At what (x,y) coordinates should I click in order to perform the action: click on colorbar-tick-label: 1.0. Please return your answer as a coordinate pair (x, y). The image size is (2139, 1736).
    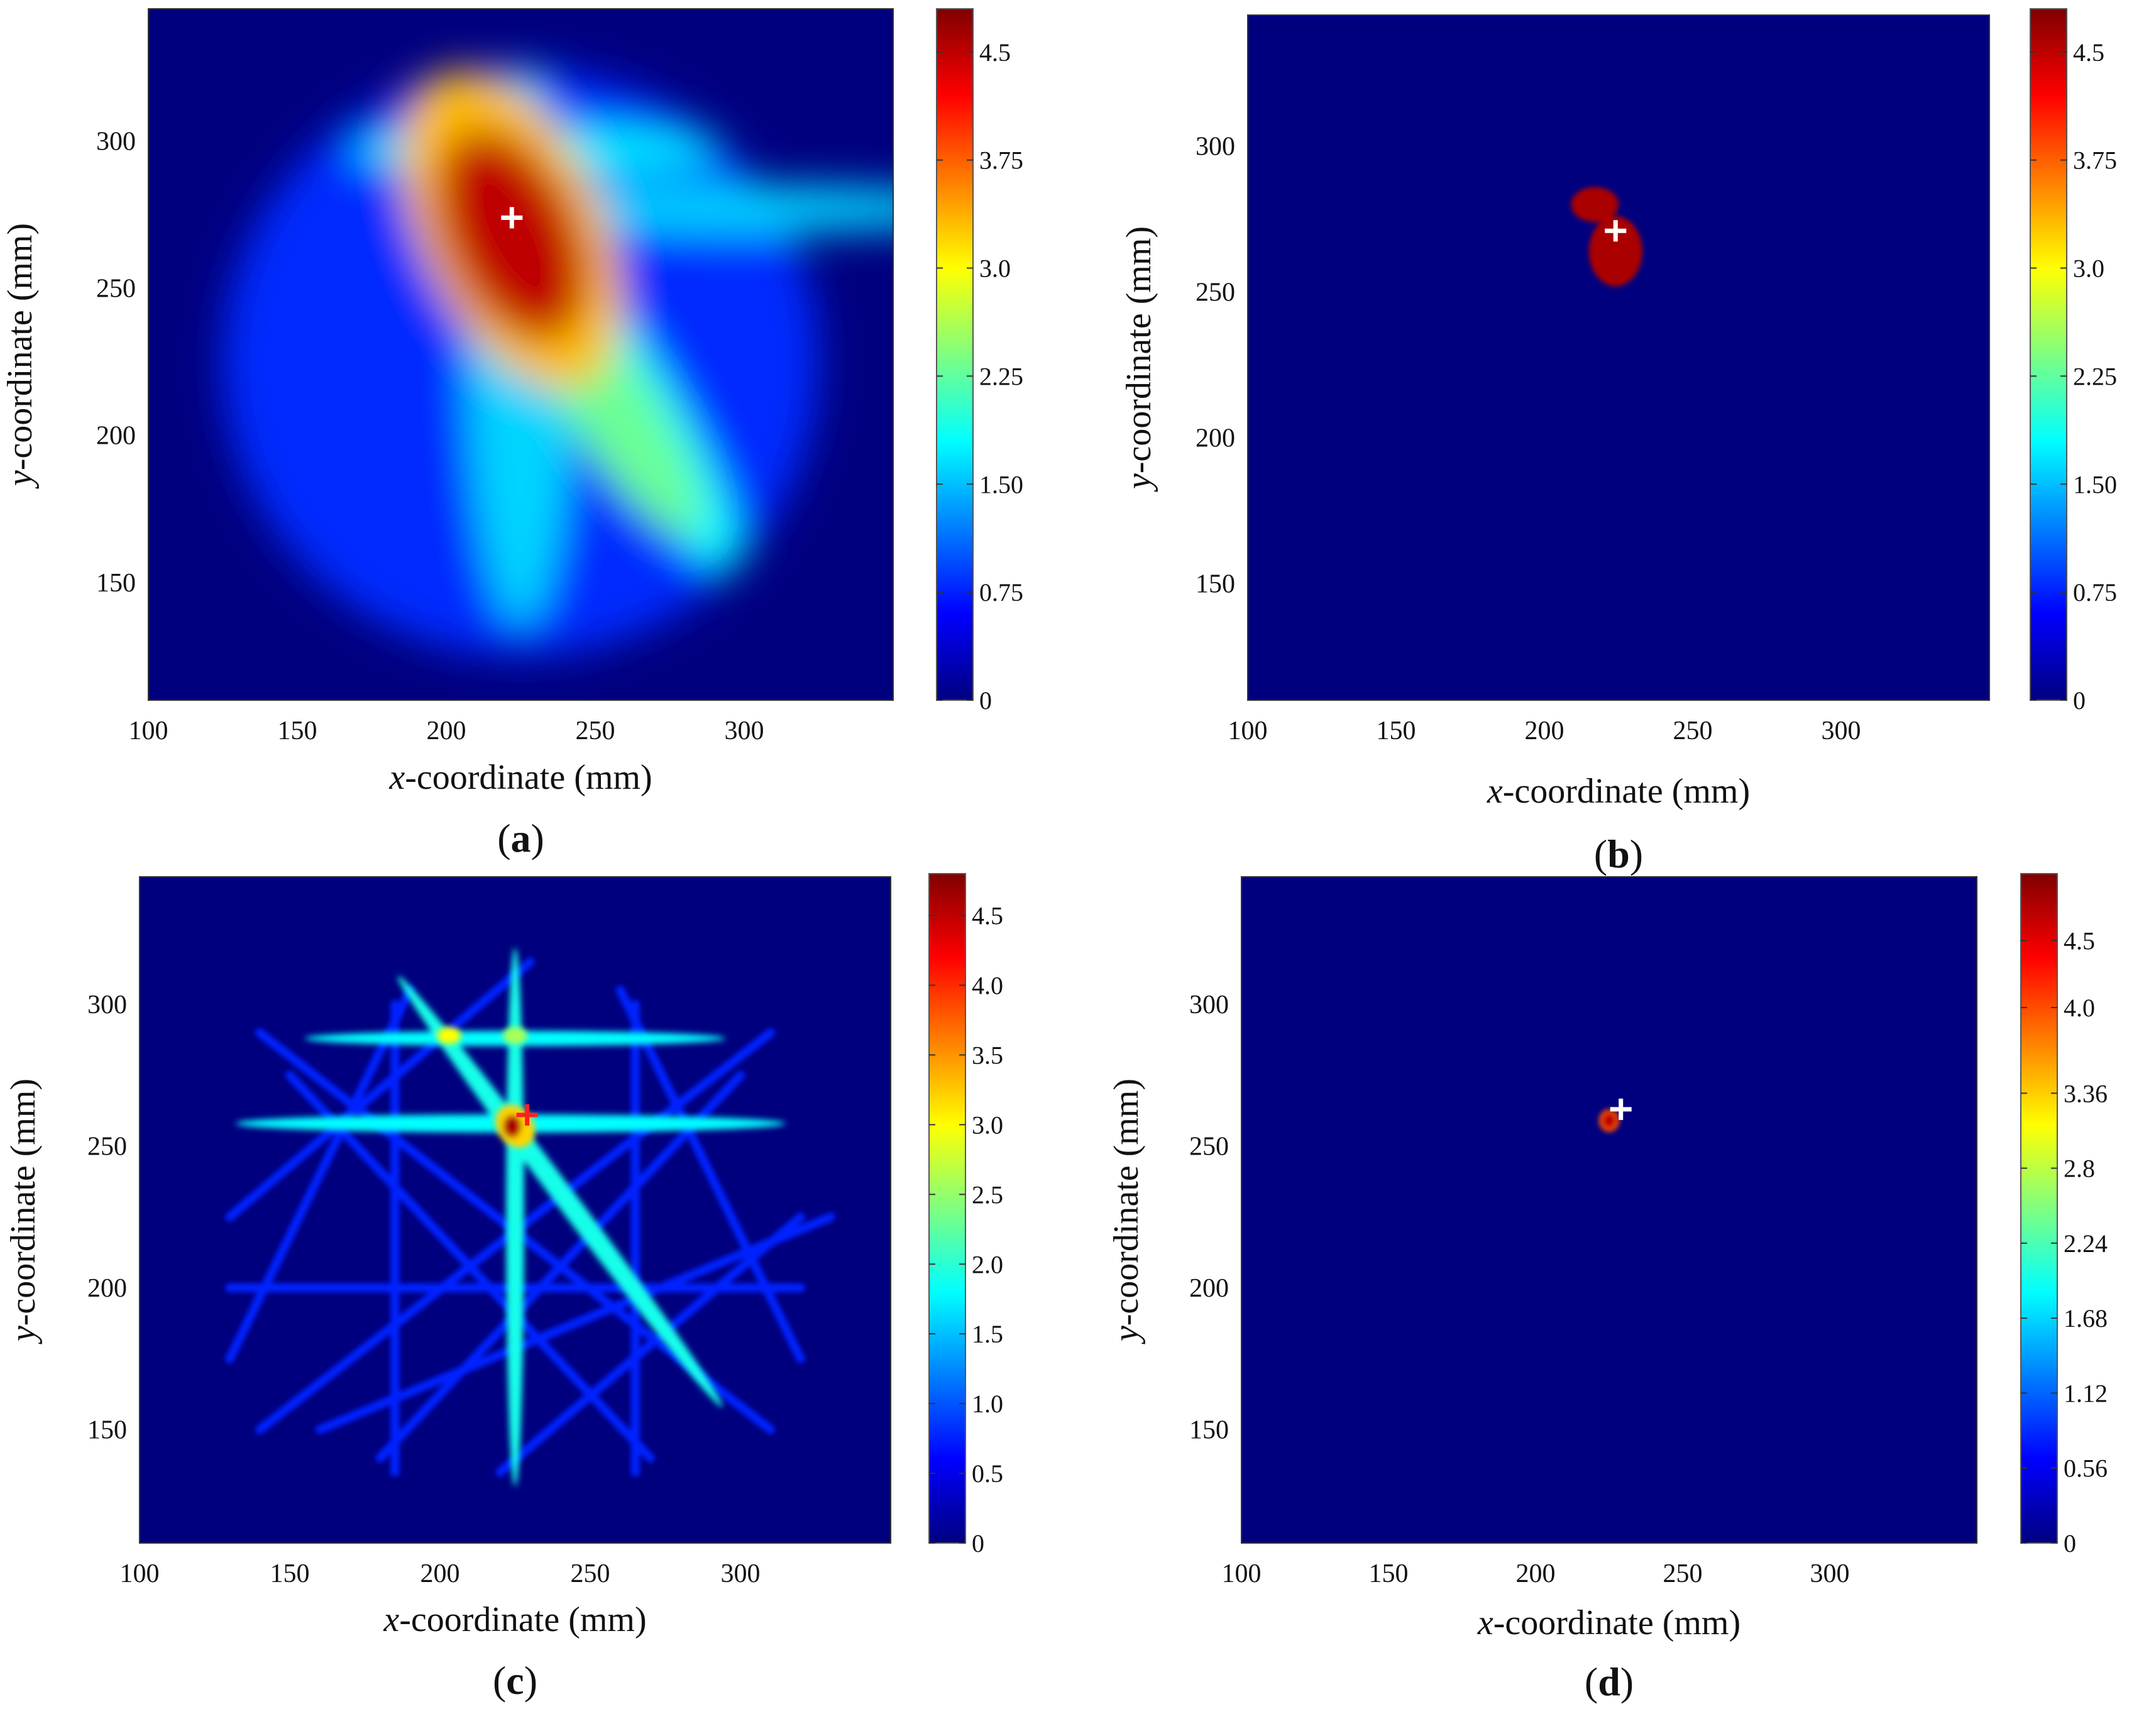
    Looking at the image, I should click on (987, 1404).